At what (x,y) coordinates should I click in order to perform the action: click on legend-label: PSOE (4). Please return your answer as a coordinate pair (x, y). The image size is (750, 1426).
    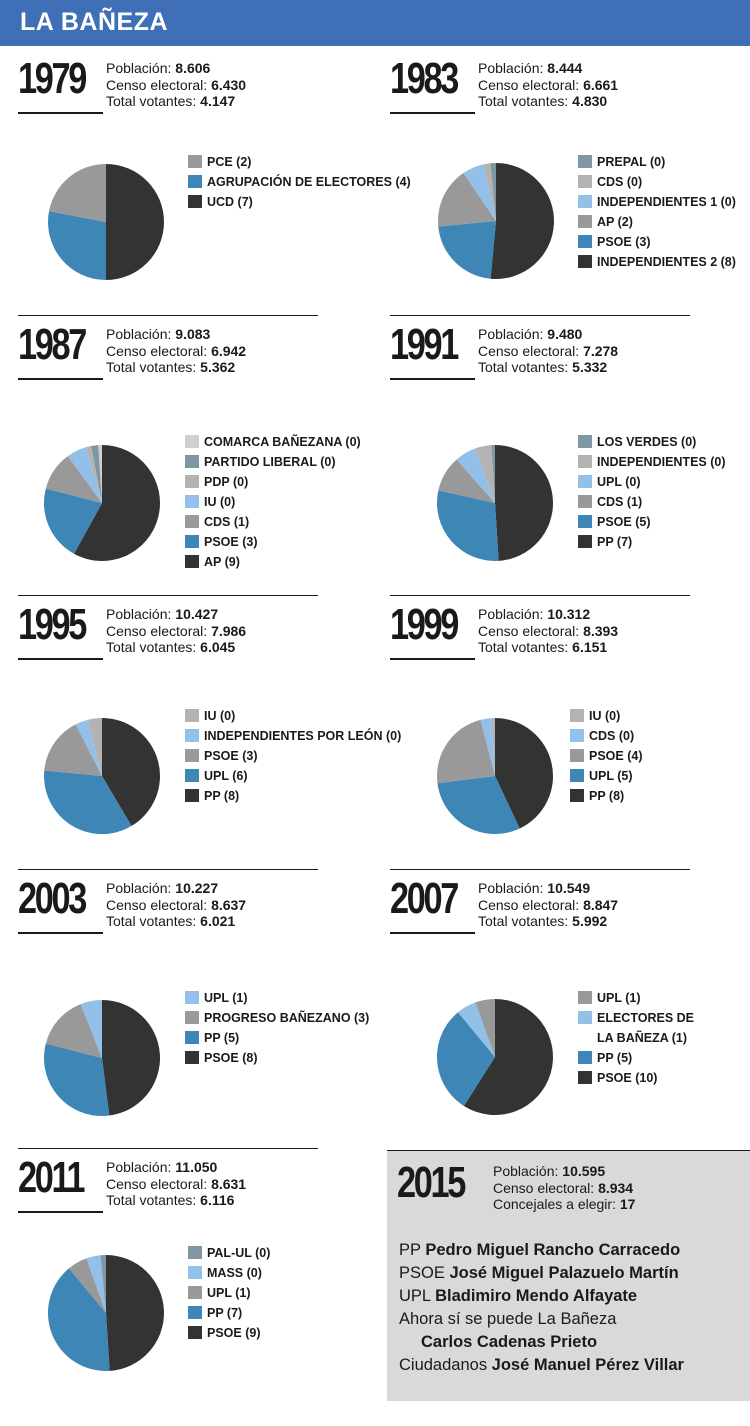
    Looking at the image, I should click on (616, 756).